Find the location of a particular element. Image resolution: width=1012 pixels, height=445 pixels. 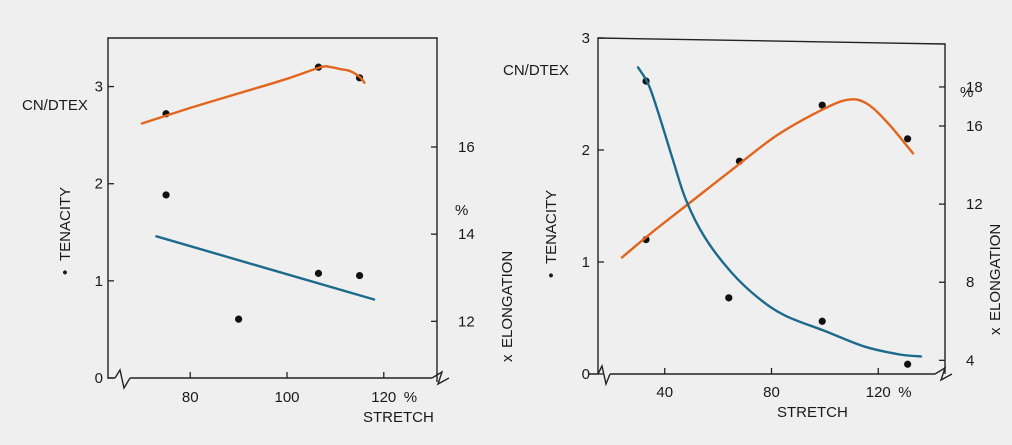

right-y-unit: CN/DTEX is located at coordinates (536, 70).